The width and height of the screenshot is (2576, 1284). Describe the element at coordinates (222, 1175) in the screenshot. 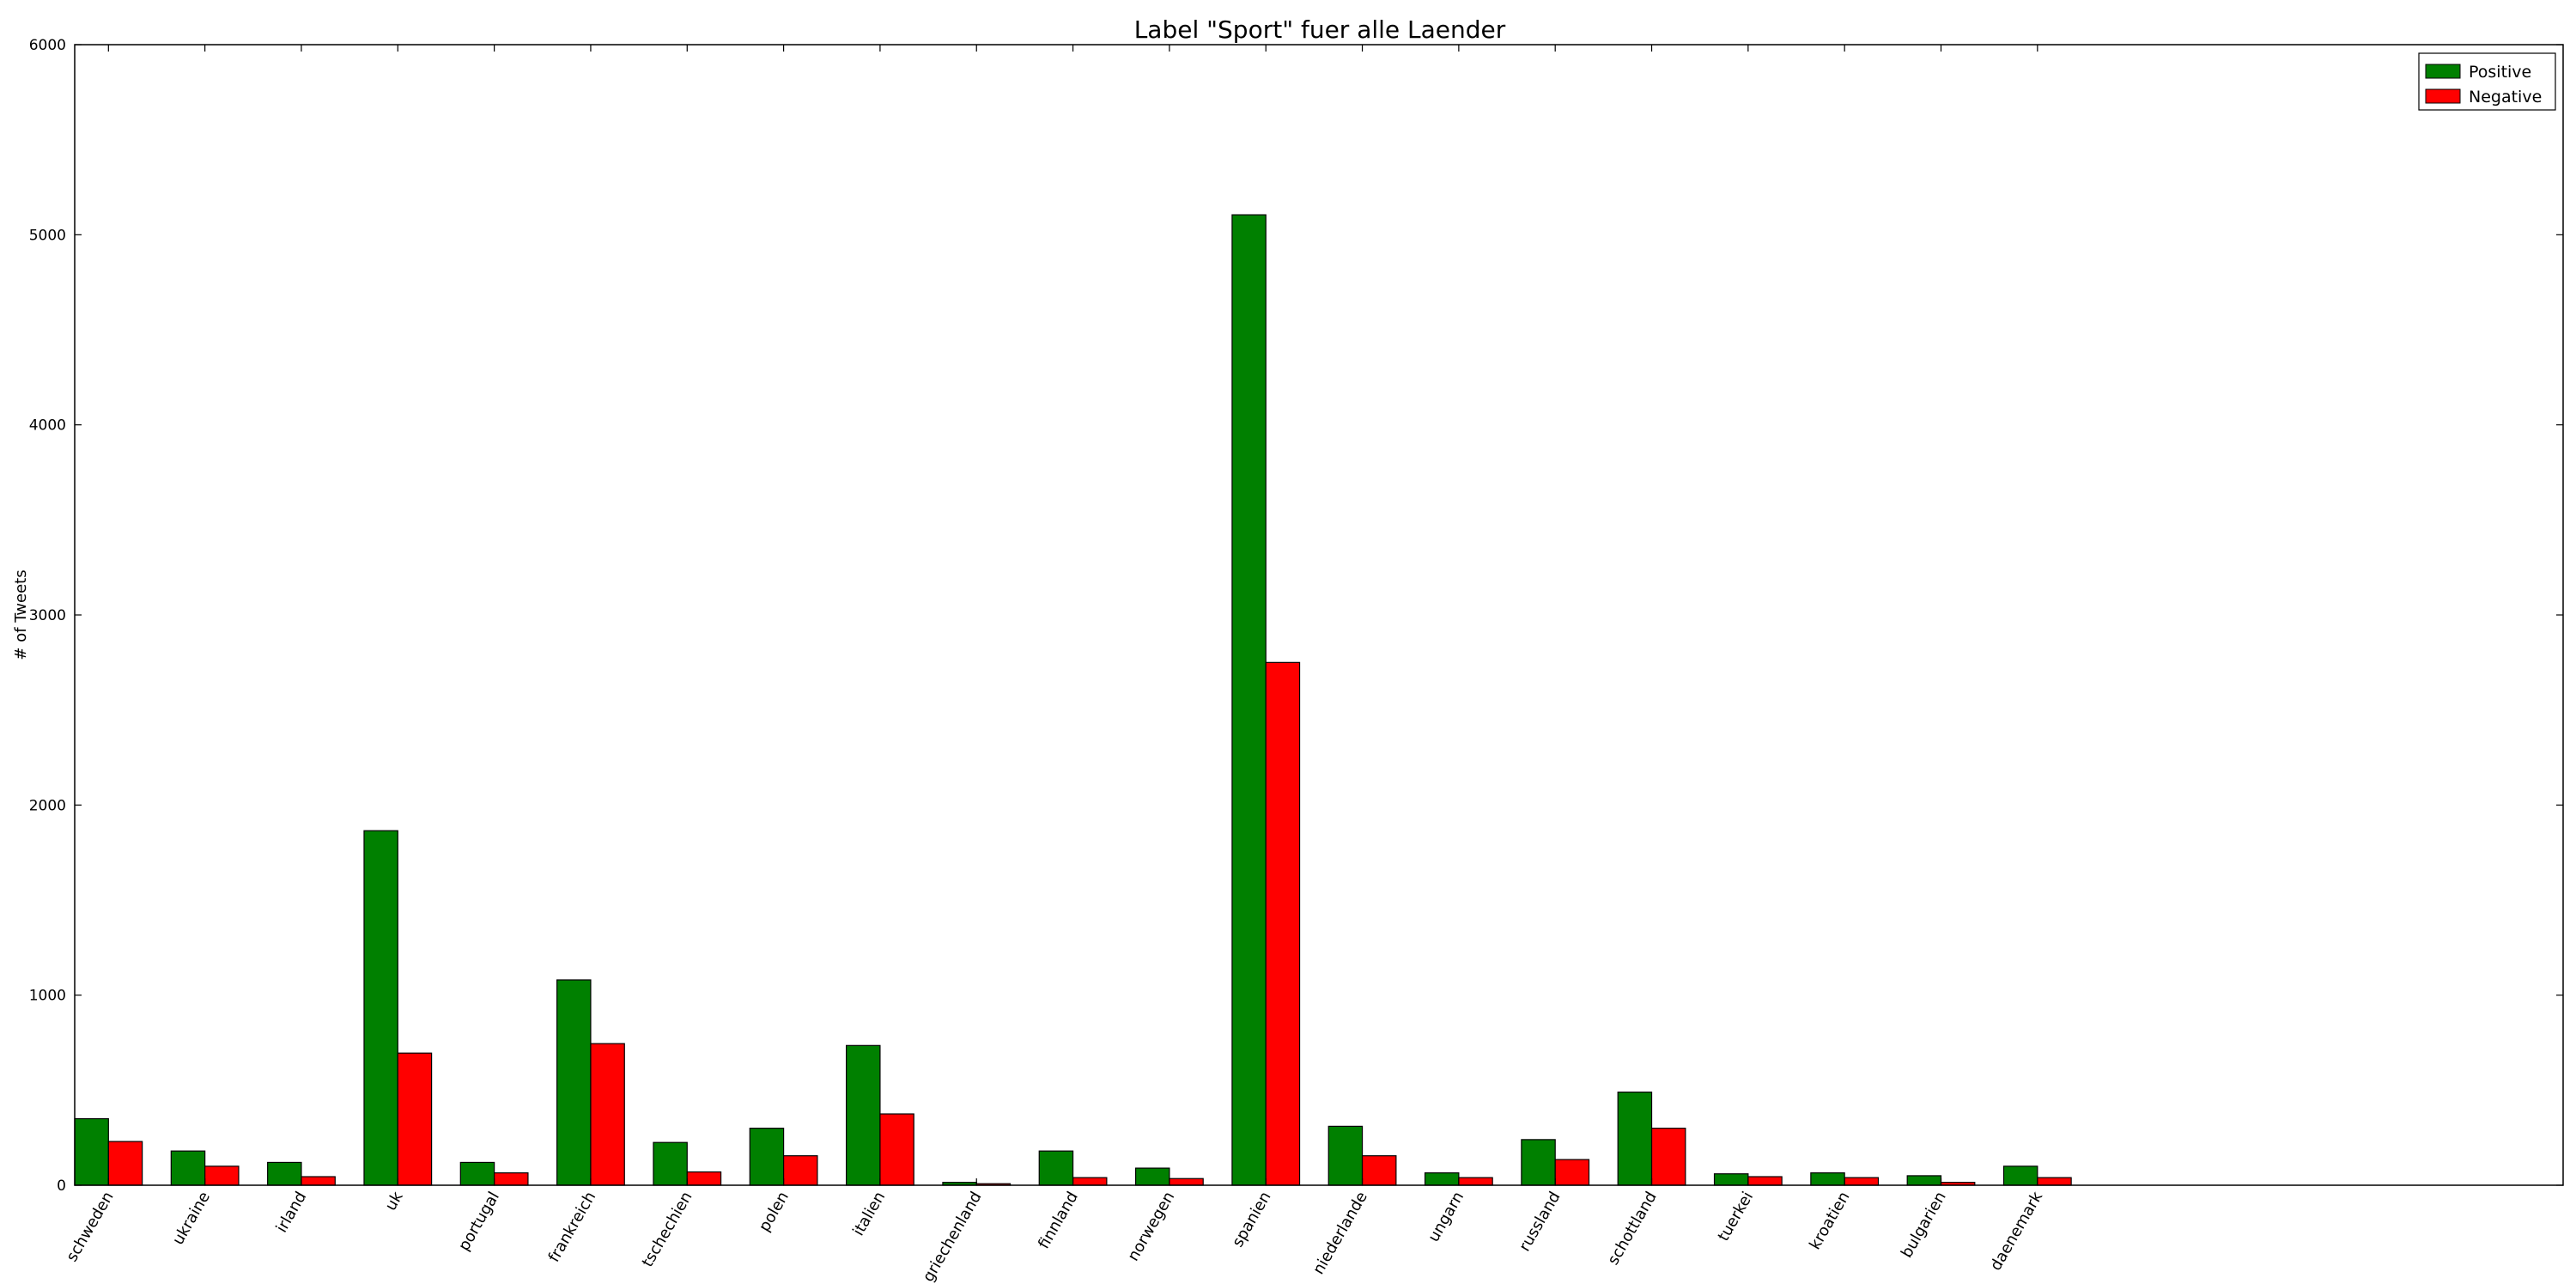

I see `bar-negative-ukraine` at that location.